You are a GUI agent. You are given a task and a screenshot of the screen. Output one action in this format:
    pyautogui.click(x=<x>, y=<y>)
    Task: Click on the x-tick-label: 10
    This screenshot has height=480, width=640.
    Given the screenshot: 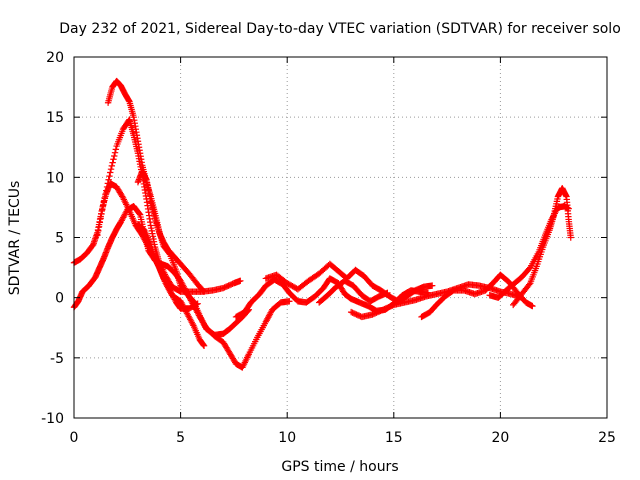 What is the action you would take?
    pyautogui.click(x=287, y=438)
    